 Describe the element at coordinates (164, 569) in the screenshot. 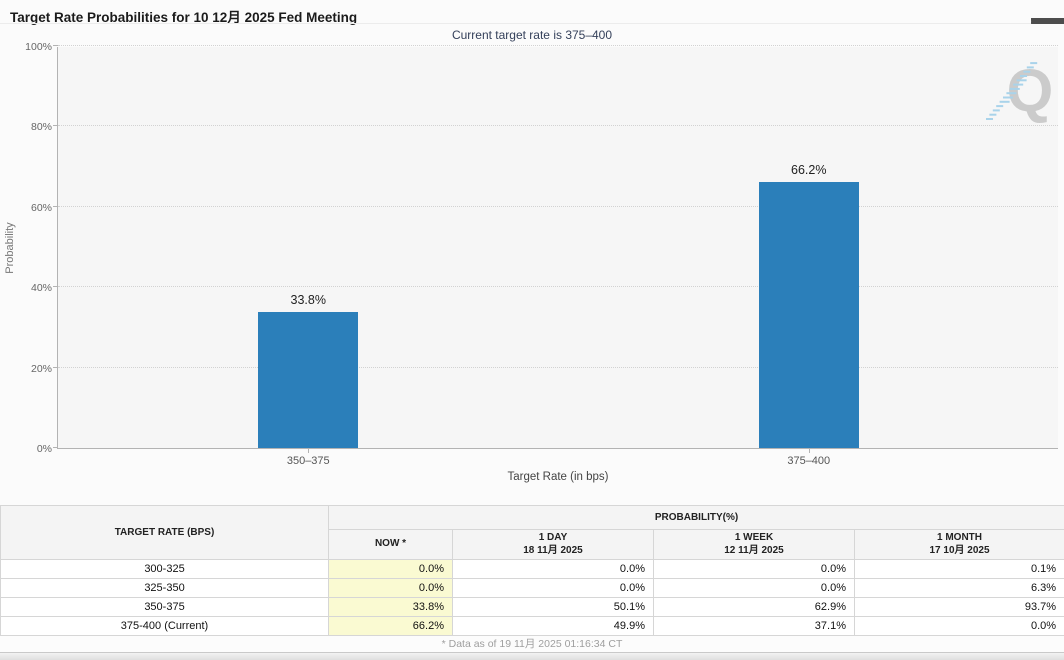

I see `target-rate-cell: 300-325` at that location.